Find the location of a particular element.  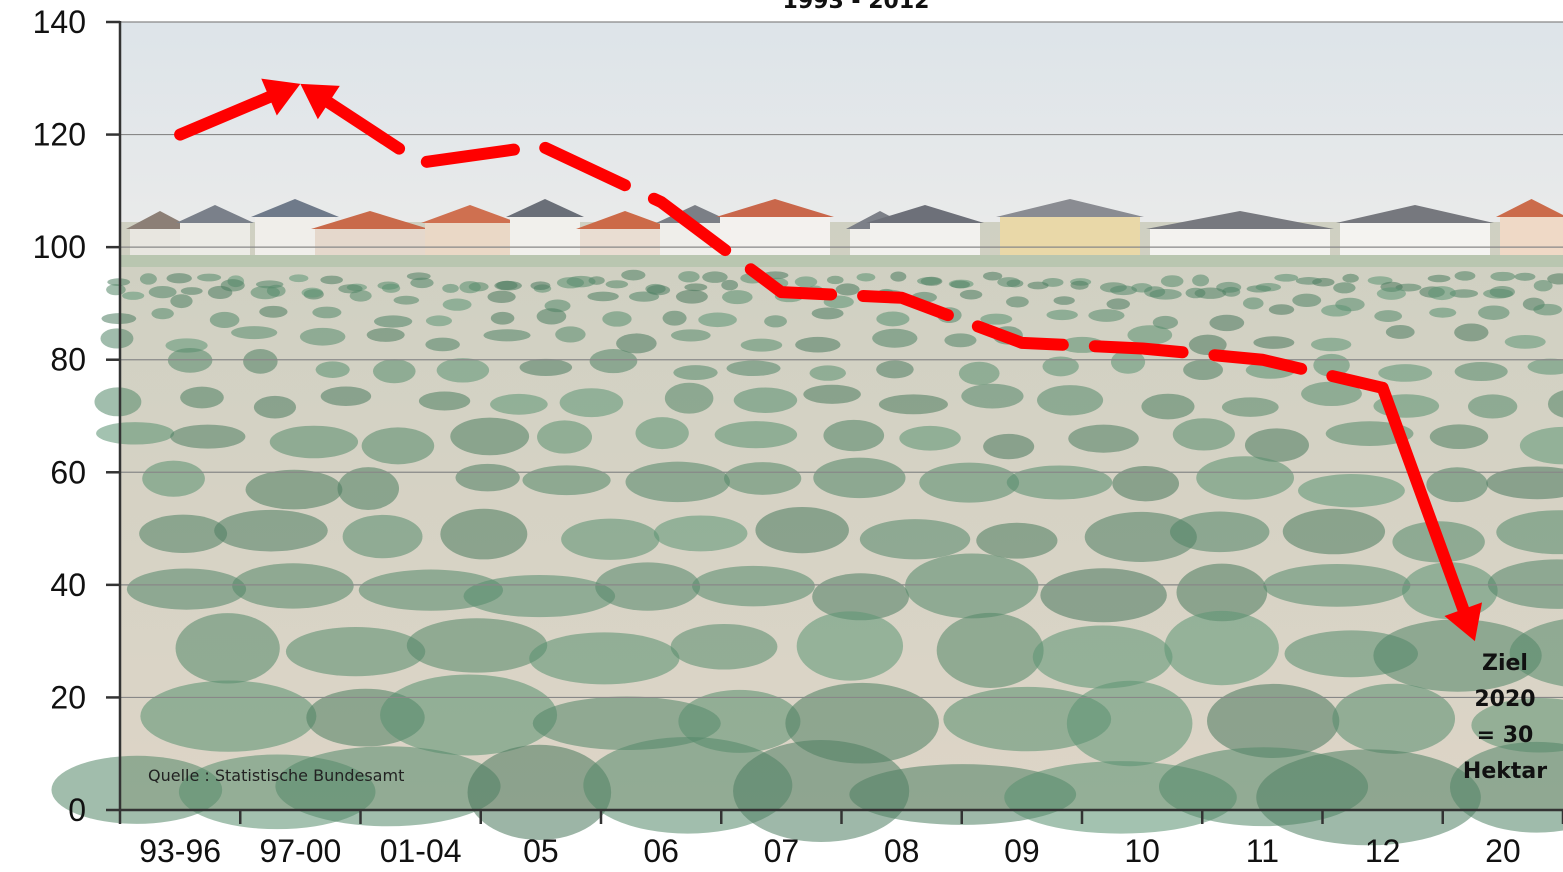

x-tick-label-97-00: 97-00 is located at coordinates (300, 851).